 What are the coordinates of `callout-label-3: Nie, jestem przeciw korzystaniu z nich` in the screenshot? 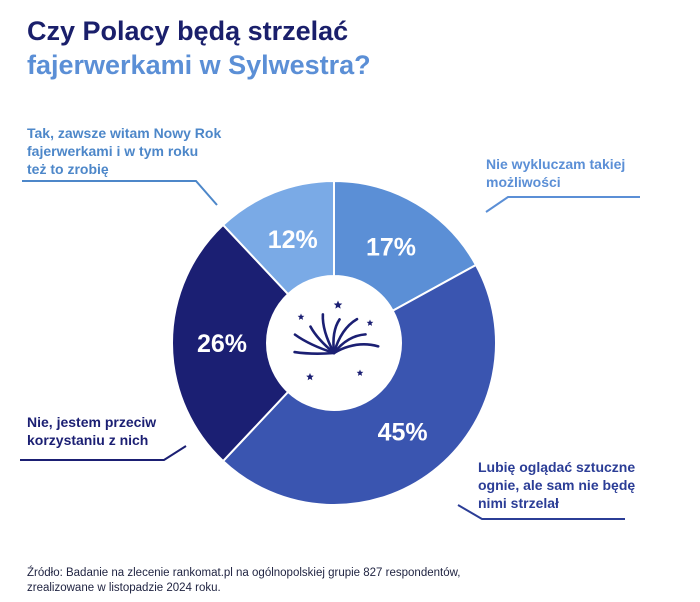 It's located at (92, 431).